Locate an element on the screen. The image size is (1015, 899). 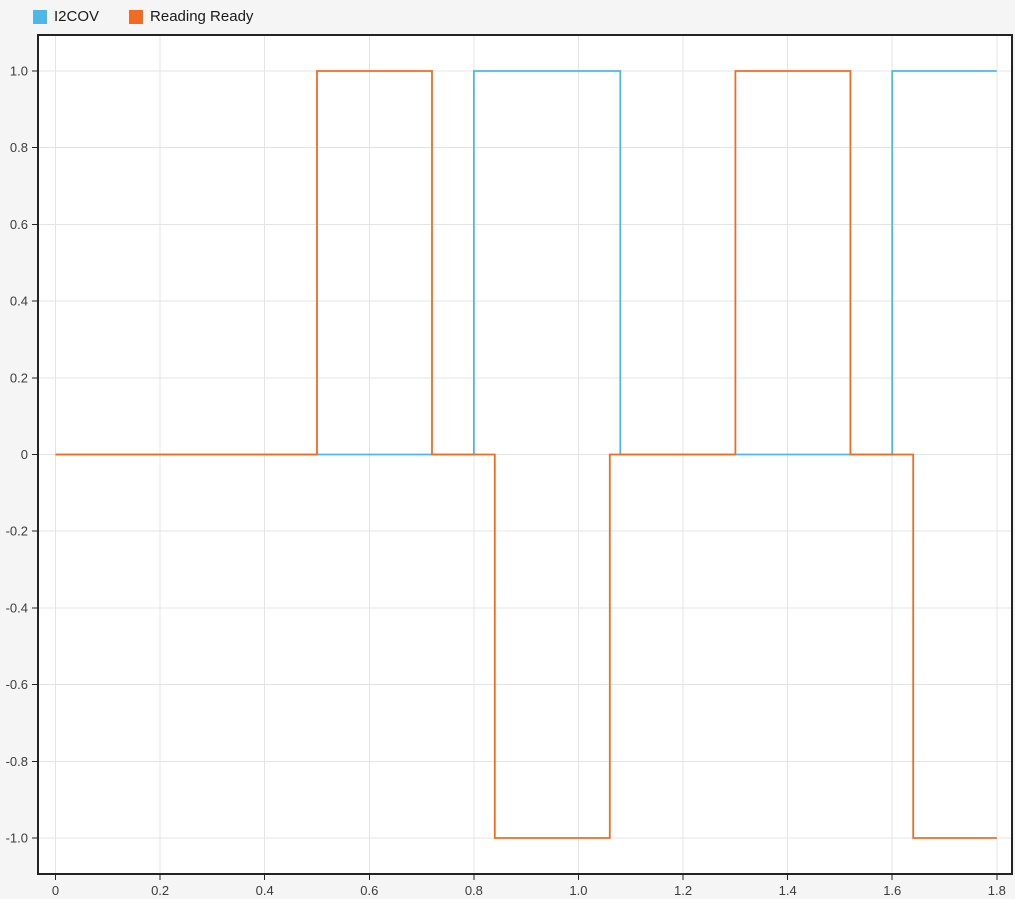
svg-text: -0.8 is located at coordinates (17, 761).